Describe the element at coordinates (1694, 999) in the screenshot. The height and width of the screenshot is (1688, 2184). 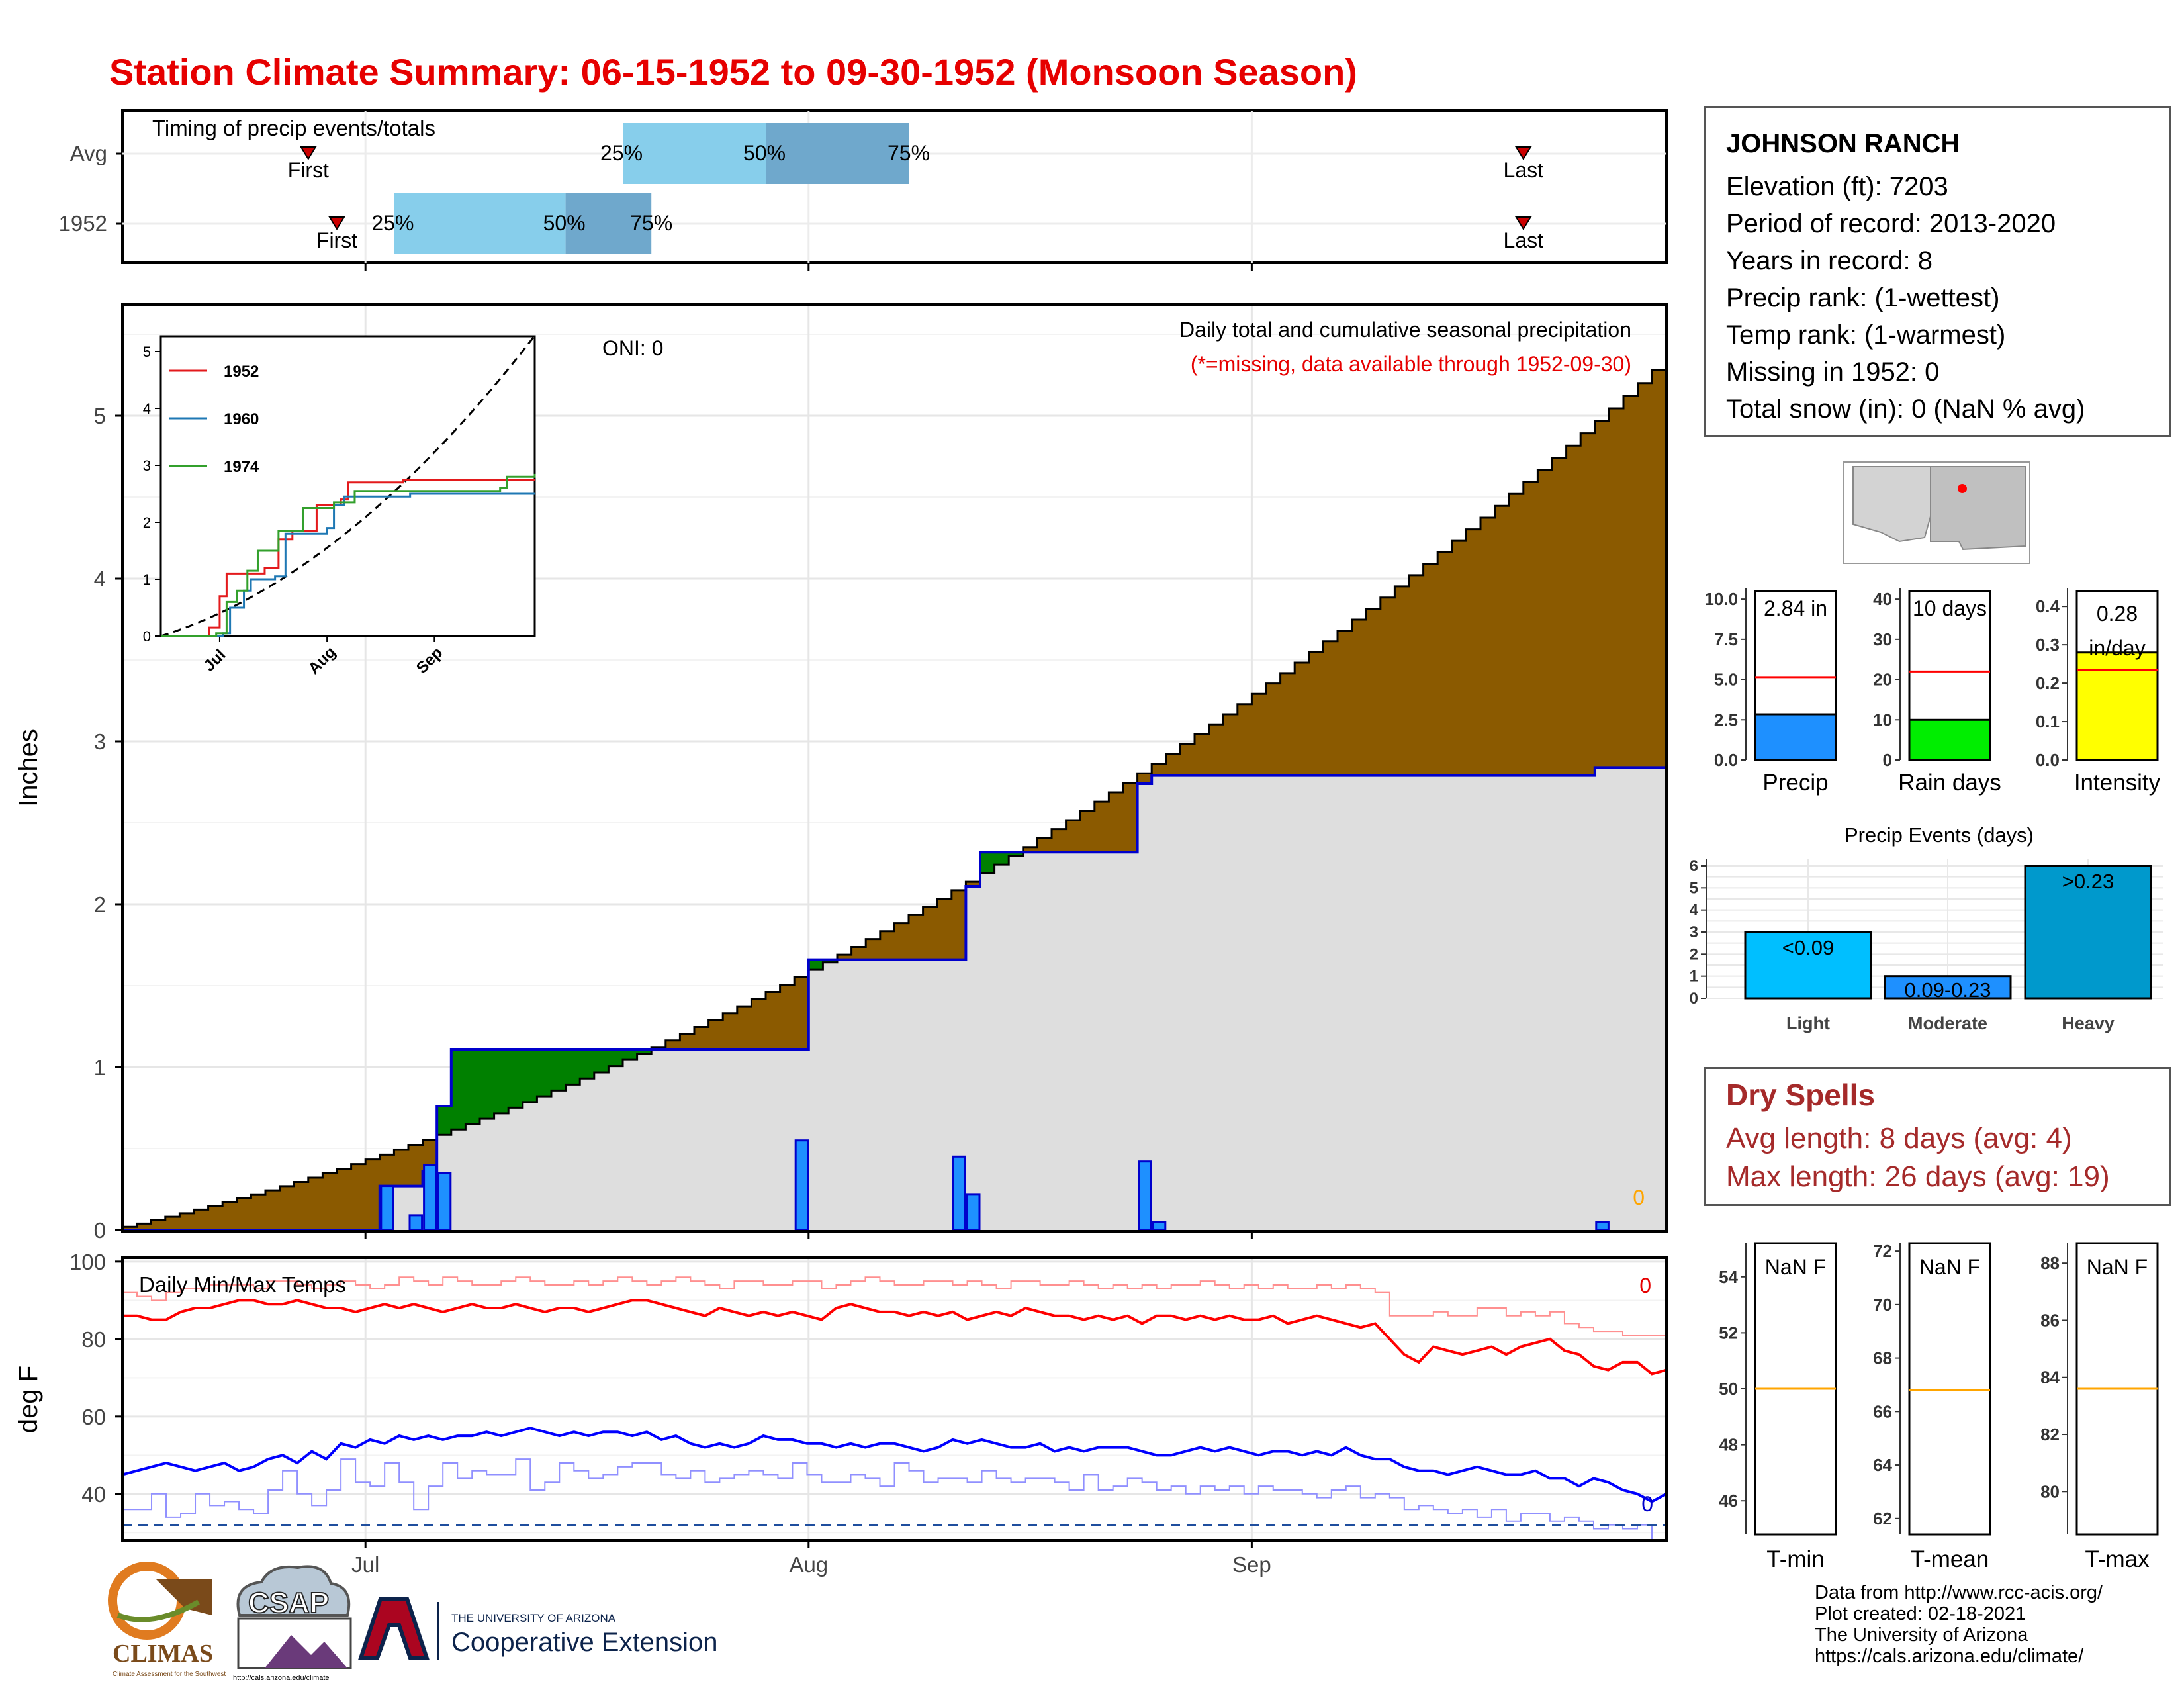
I see `events-ytick-label: 0` at that location.